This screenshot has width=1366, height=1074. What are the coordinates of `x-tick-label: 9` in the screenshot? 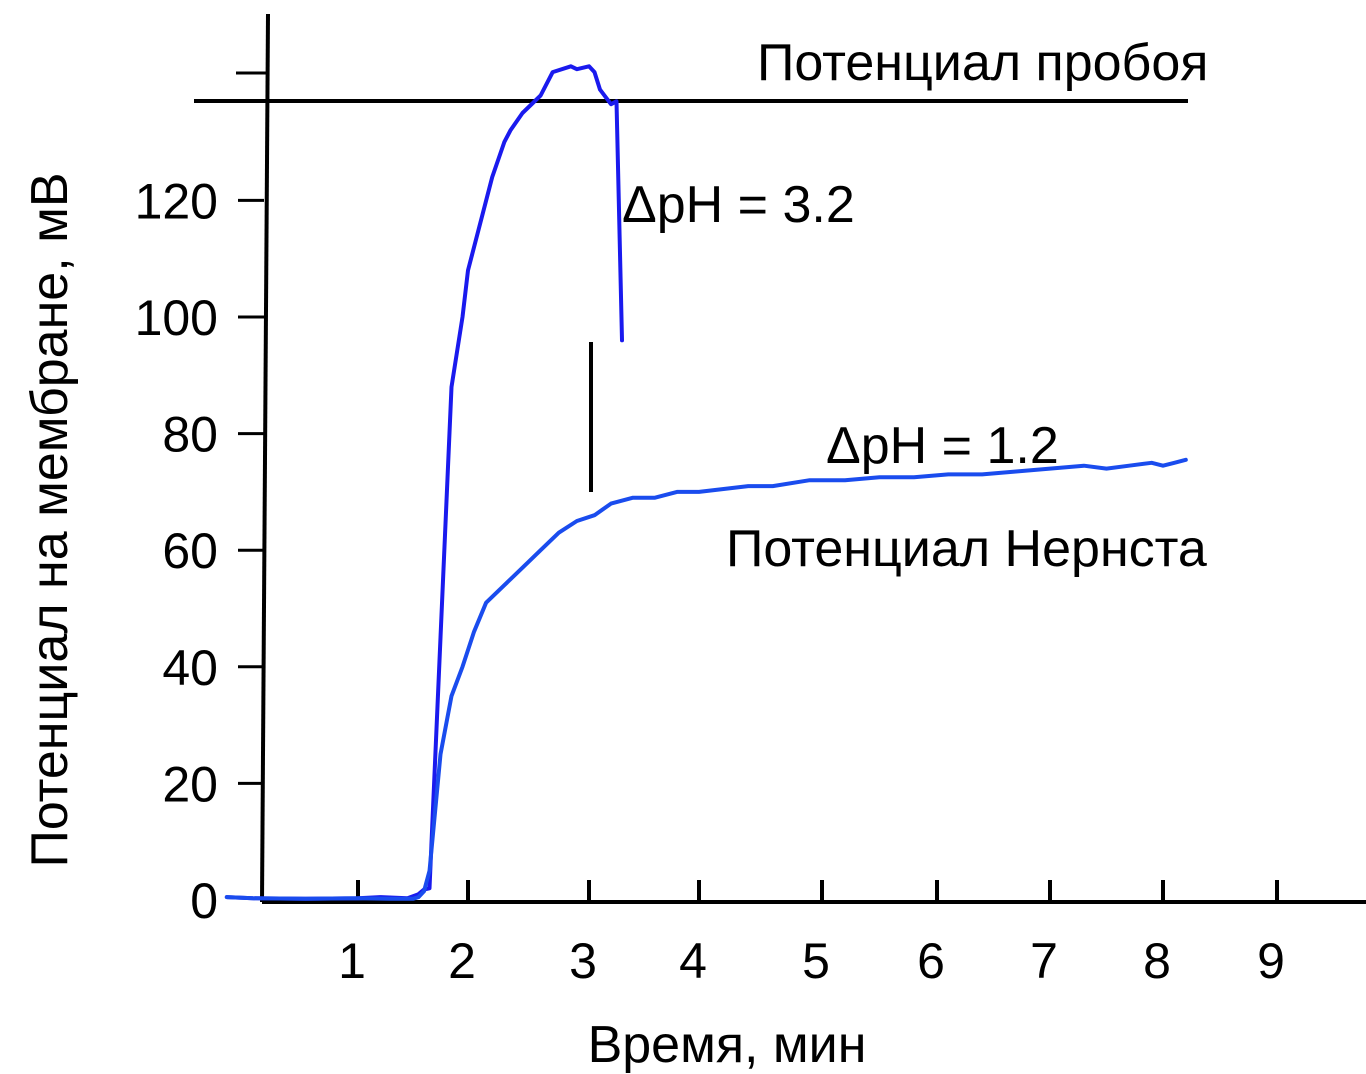 It's located at (1271, 961).